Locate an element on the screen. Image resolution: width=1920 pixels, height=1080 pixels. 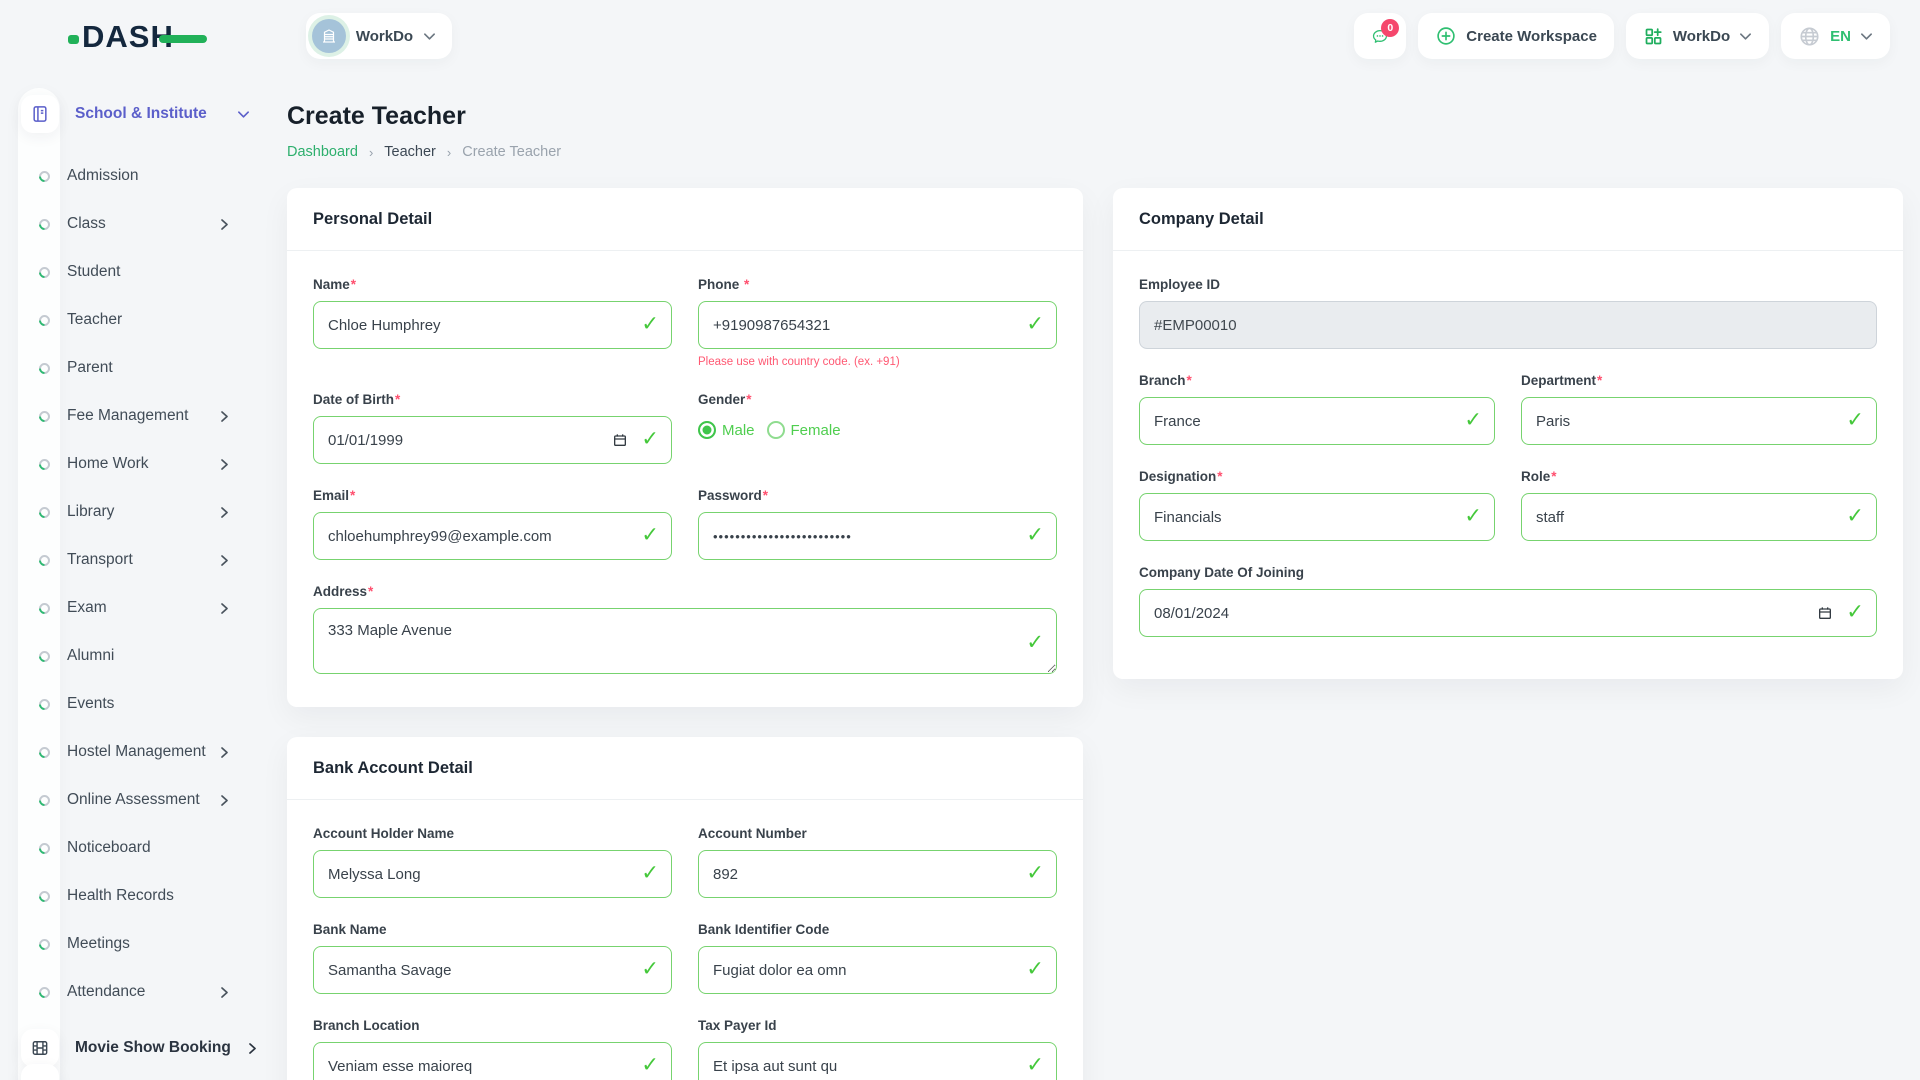
breadcrumb-dashboard-link: Dashboard is located at coordinates (322, 152).